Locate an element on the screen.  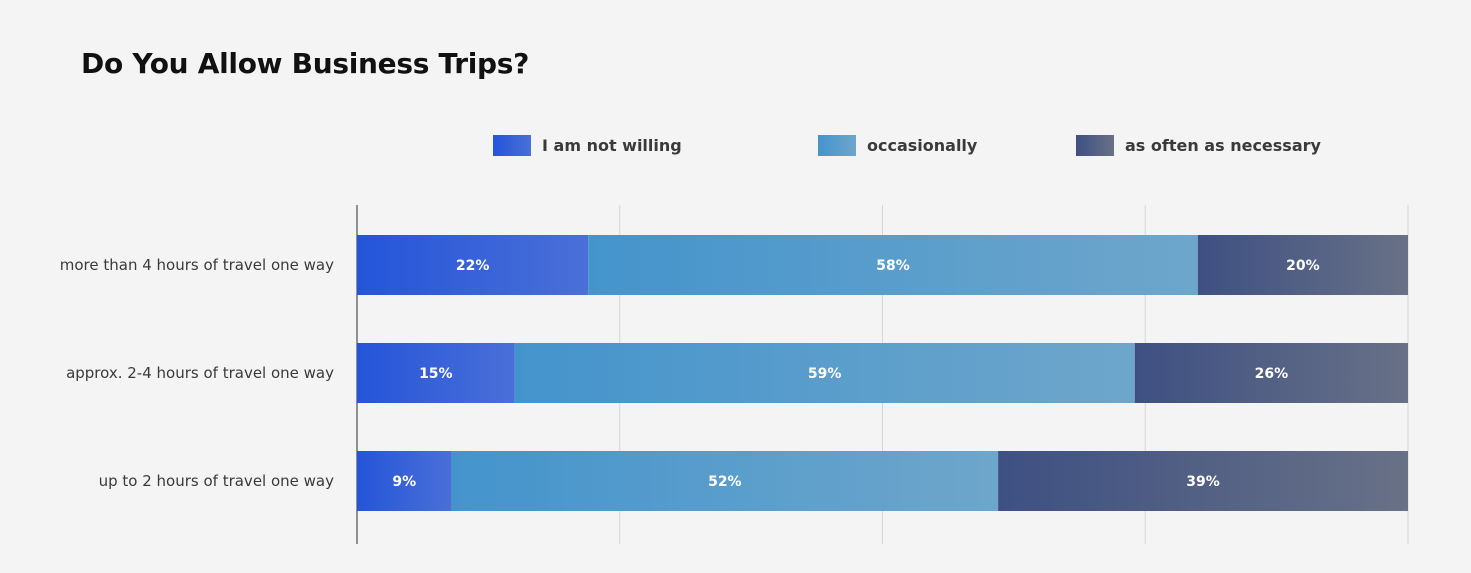
data-label: 39% is located at coordinates (1203, 482).